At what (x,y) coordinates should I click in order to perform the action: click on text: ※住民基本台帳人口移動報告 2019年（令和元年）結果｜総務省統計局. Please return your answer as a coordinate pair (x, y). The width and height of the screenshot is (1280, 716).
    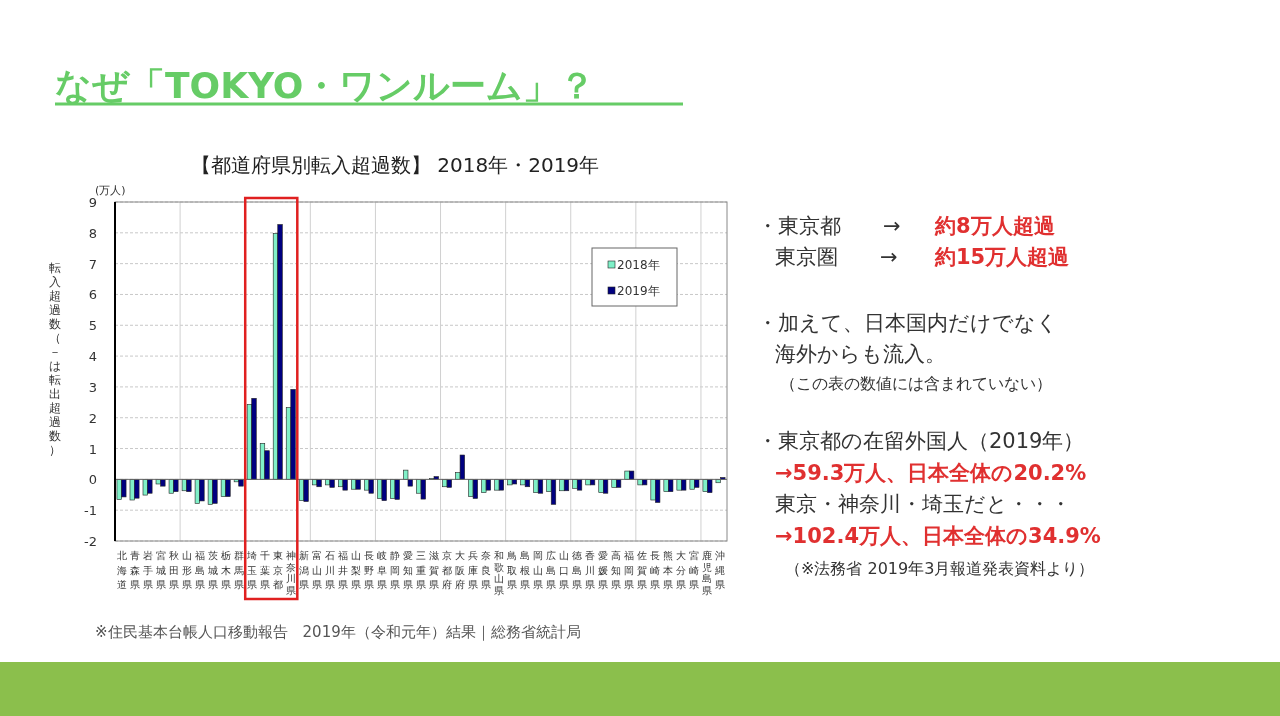
    Looking at the image, I should click on (338, 632).